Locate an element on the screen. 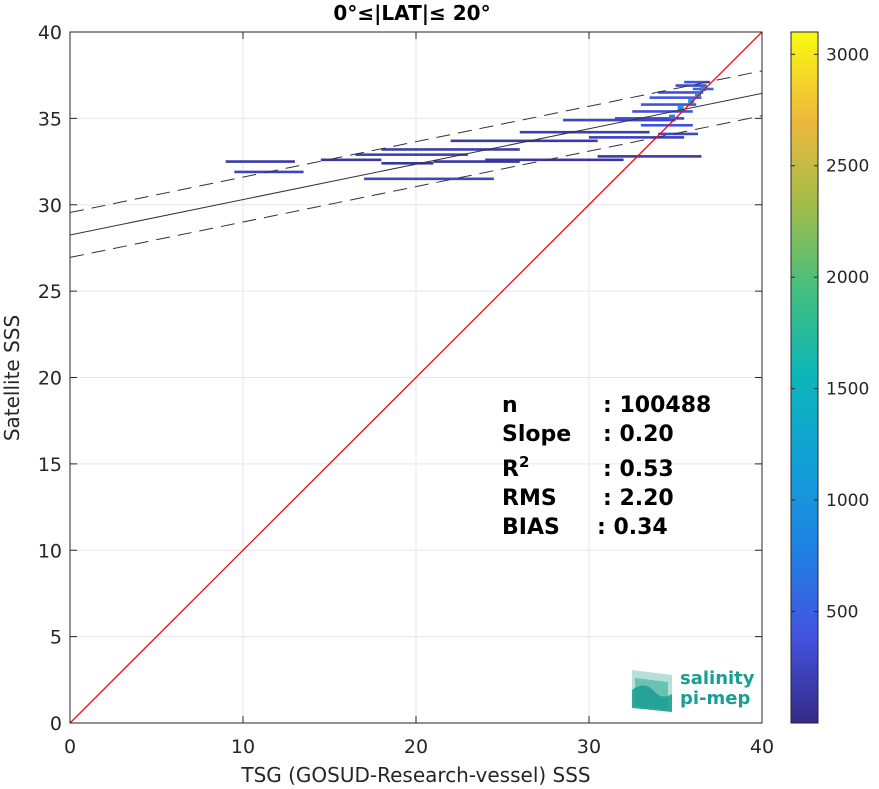 This screenshot has height=789, width=879. colorbar-tick-label: 2500 is located at coordinates (847, 167).